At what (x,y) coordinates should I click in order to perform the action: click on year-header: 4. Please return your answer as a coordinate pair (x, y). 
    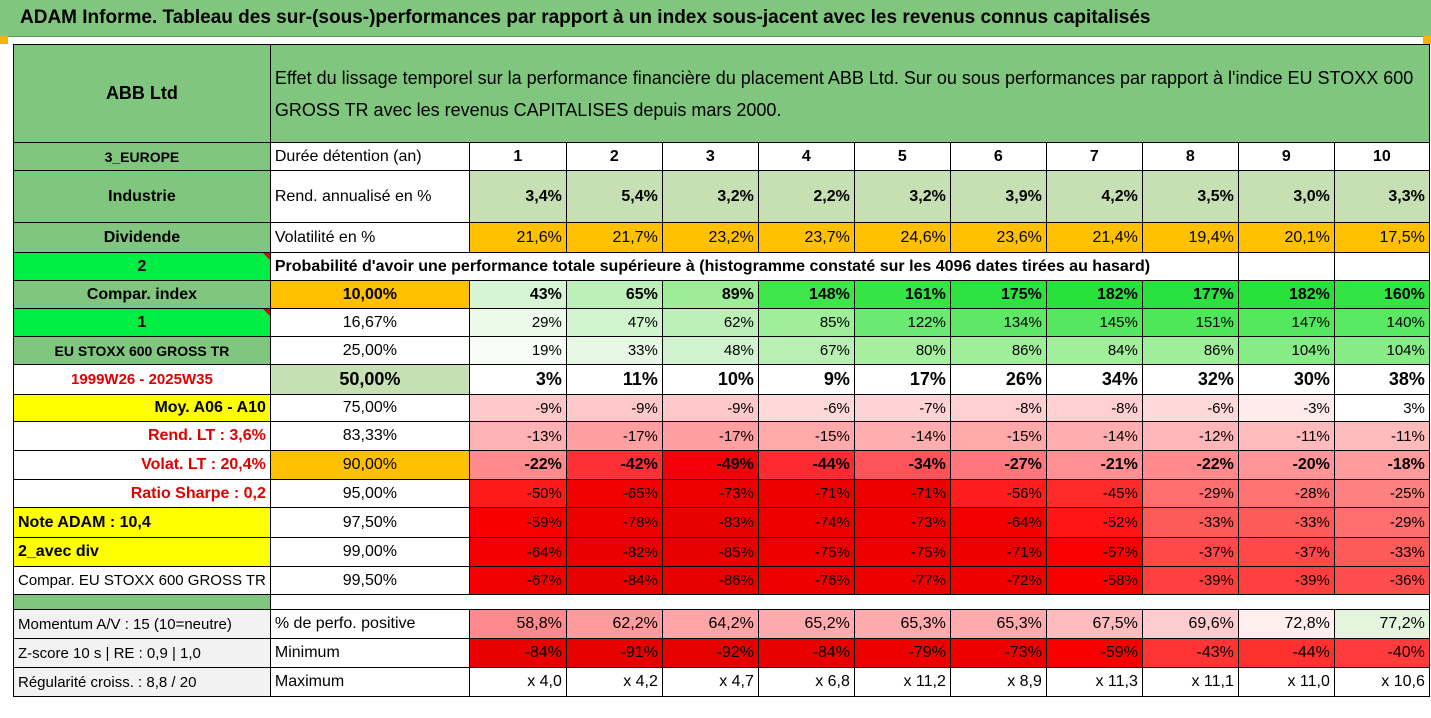
    Looking at the image, I should click on (806, 156).